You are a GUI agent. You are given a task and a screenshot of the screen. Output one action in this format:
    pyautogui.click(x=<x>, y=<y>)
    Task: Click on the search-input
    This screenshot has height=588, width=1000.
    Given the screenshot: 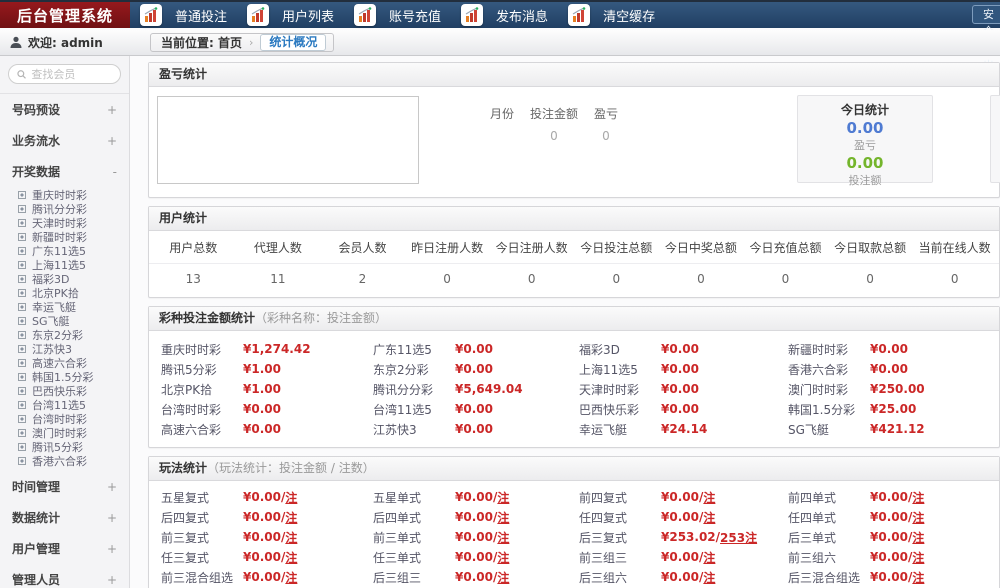 What is the action you would take?
    pyautogui.click(x=71, y=74)
    